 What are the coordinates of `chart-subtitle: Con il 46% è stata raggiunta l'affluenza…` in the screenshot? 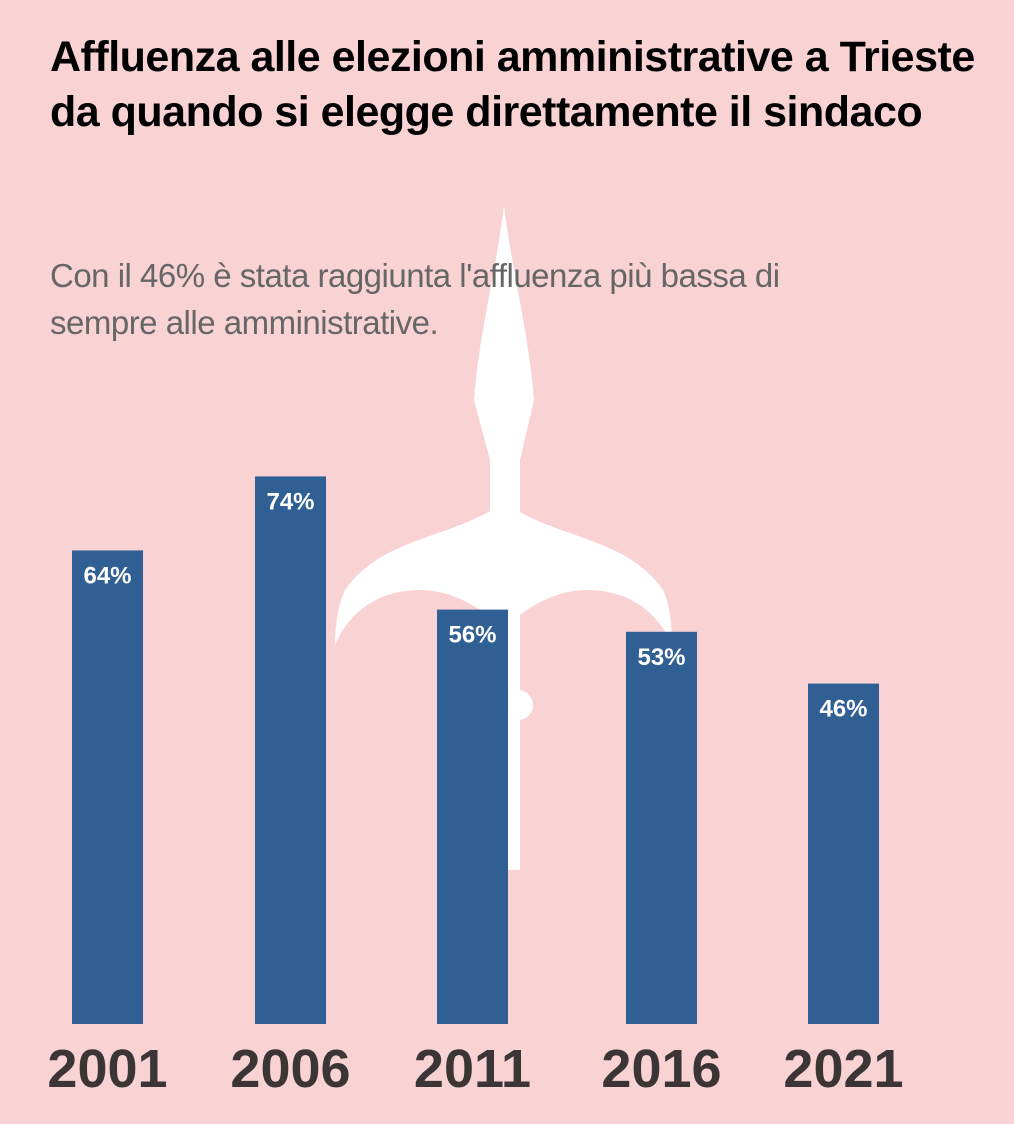 It's located at (415, 299).